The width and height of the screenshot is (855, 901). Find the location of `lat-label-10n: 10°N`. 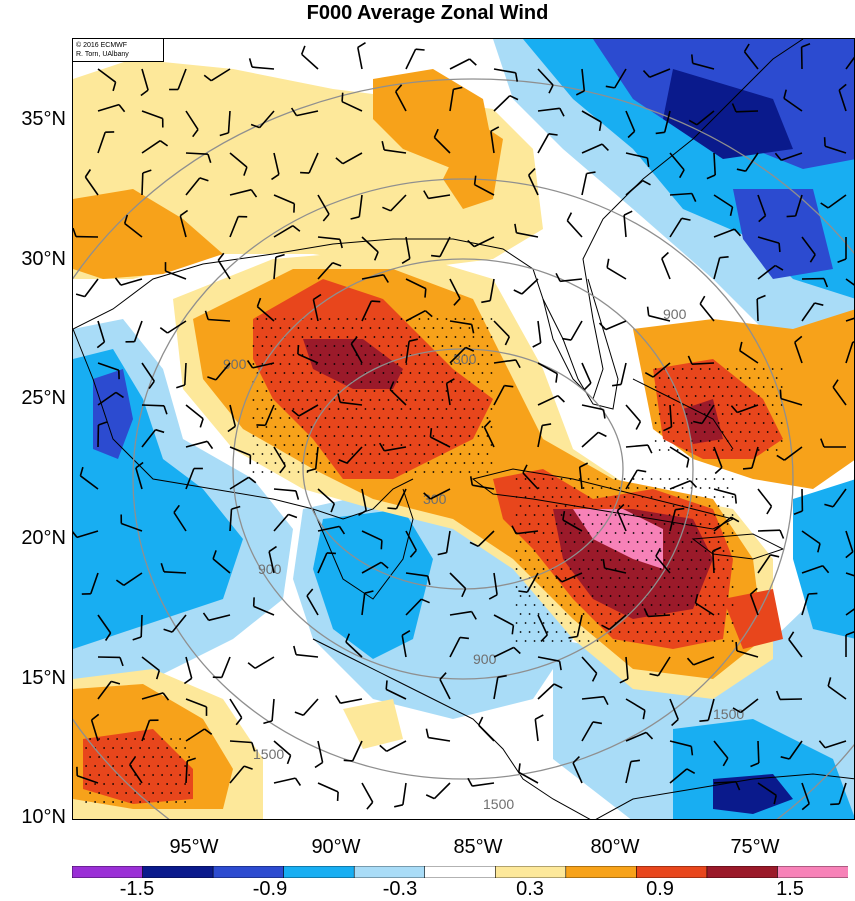

lat-label-10n: 10°N is located at coordinates (33, 817).